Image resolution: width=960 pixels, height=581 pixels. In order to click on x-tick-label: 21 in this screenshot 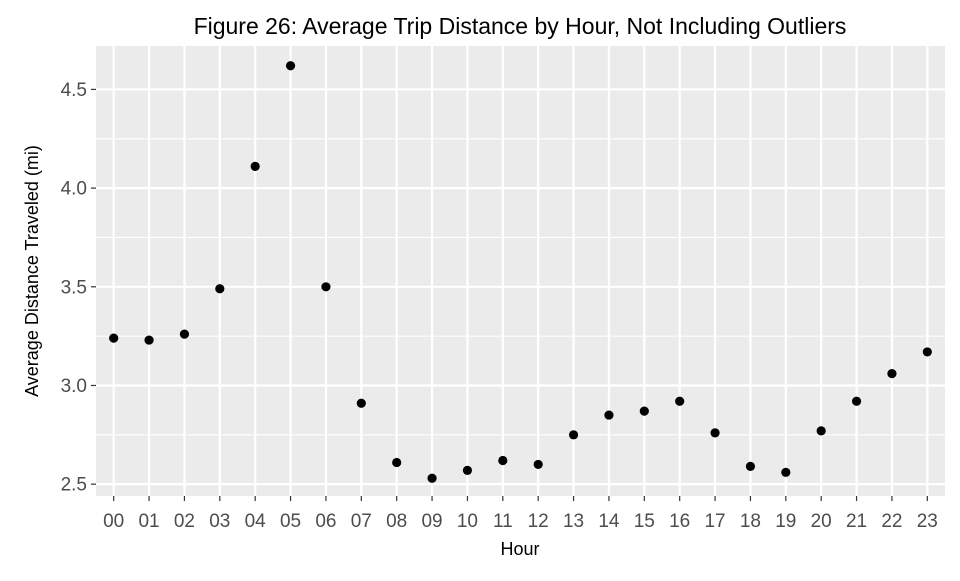, I will do `click(856, 521)`.